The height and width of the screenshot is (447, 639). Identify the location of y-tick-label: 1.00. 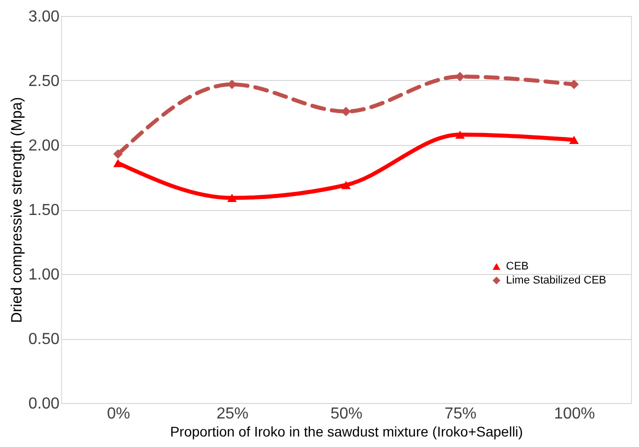
(44, 275).